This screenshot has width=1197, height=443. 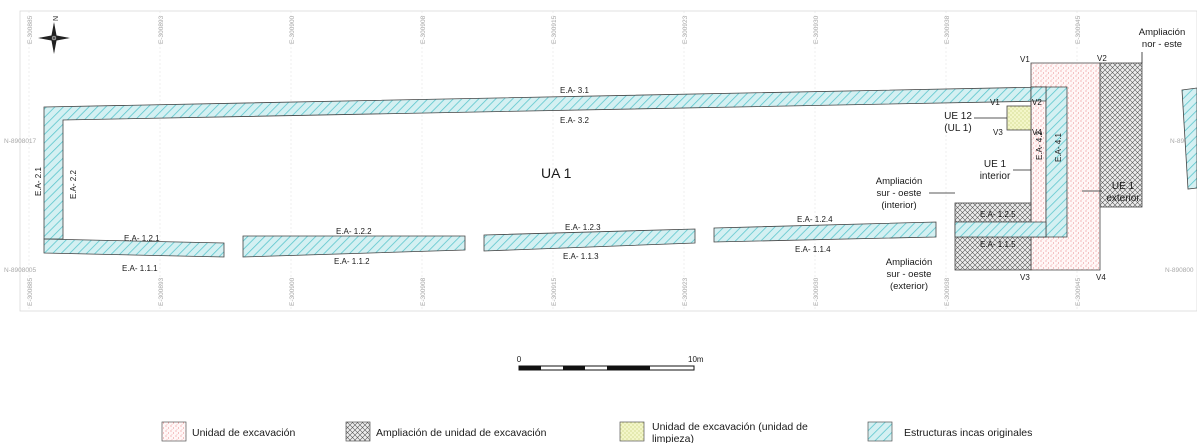 I want to click on structure-ea41, so click(x=1056, y=162).